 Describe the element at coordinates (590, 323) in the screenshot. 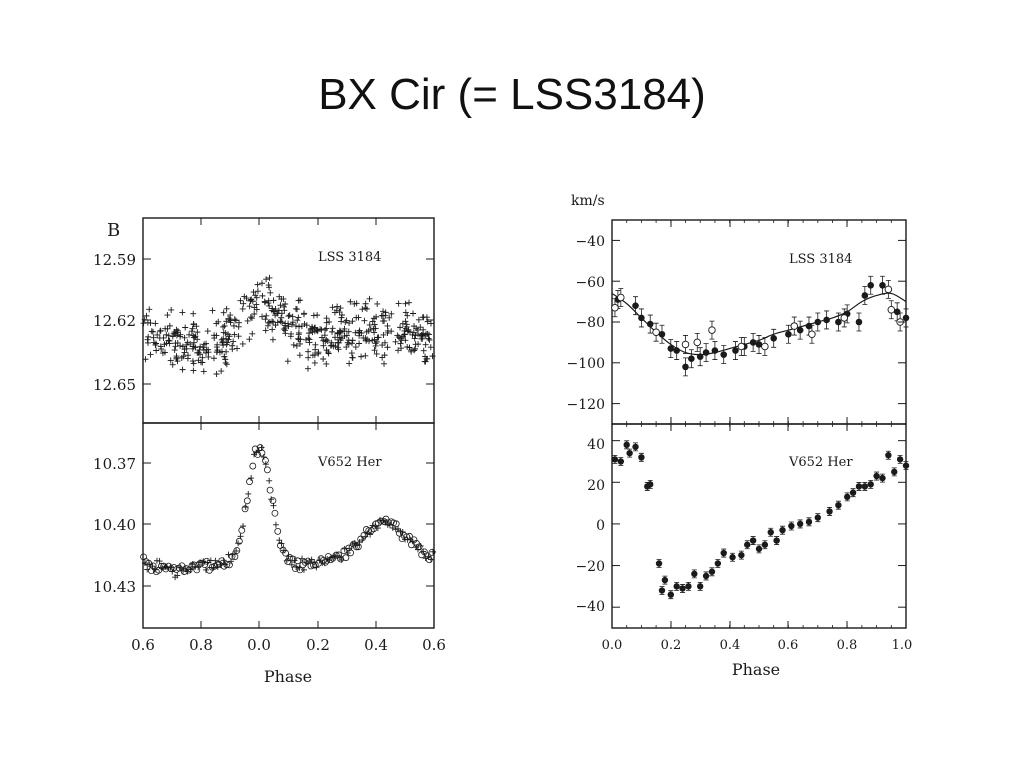

I see `rv-upper-ytick-label: −80` at that location.